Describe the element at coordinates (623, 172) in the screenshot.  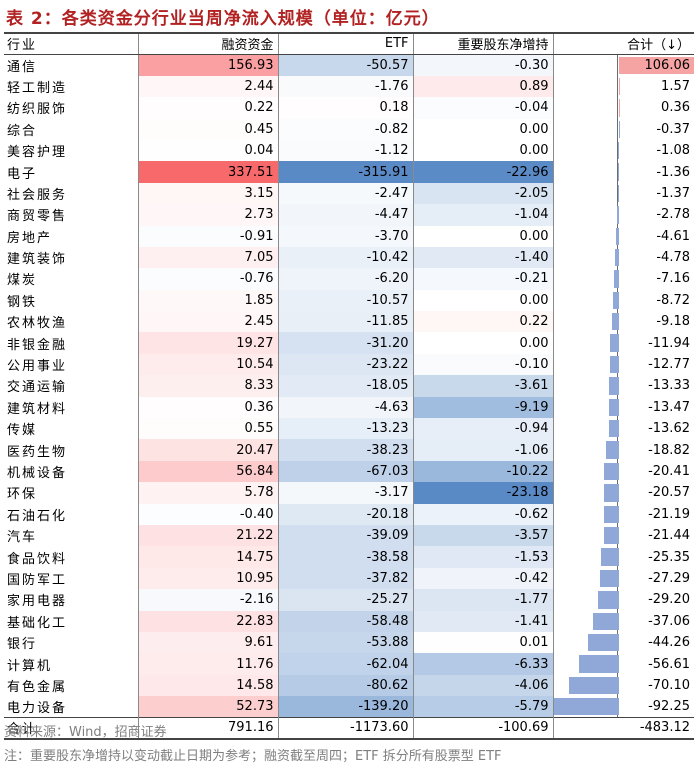
I see `total-cell: -1.36` at that location.